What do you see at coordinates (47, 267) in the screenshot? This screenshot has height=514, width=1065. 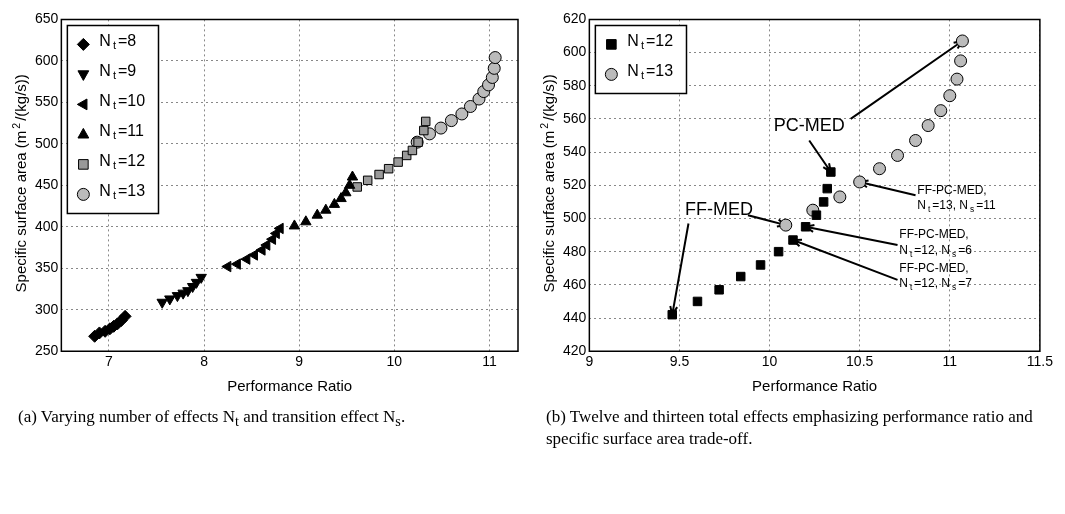 I see `y-tick-label: 350` at bounding box center [47, 267].